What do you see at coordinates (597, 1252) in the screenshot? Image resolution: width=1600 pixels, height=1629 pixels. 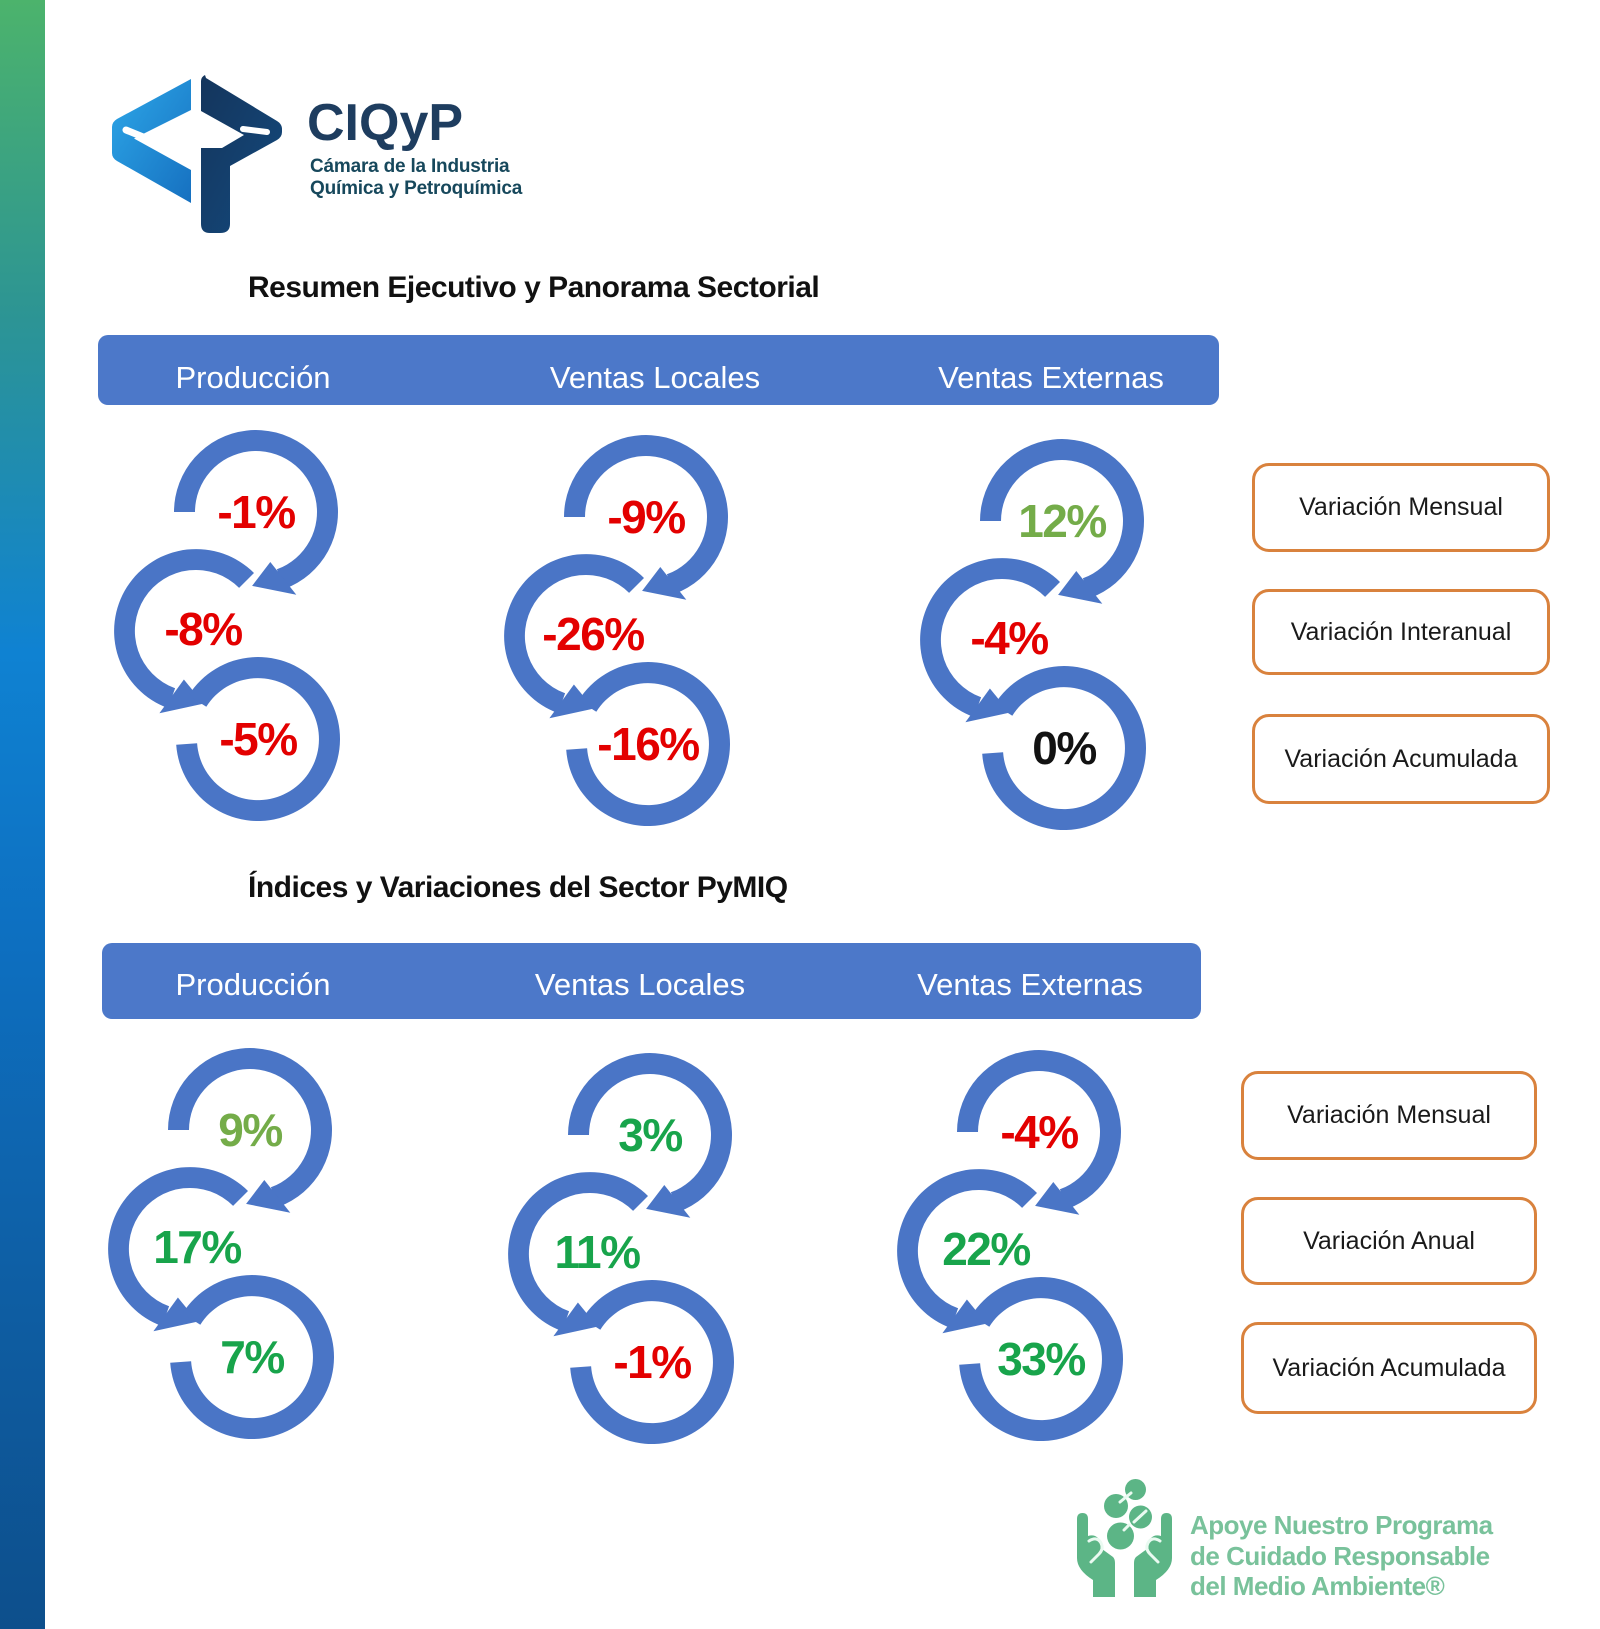 I see `svg-text: 11%` at bounding box center [597, 1252].